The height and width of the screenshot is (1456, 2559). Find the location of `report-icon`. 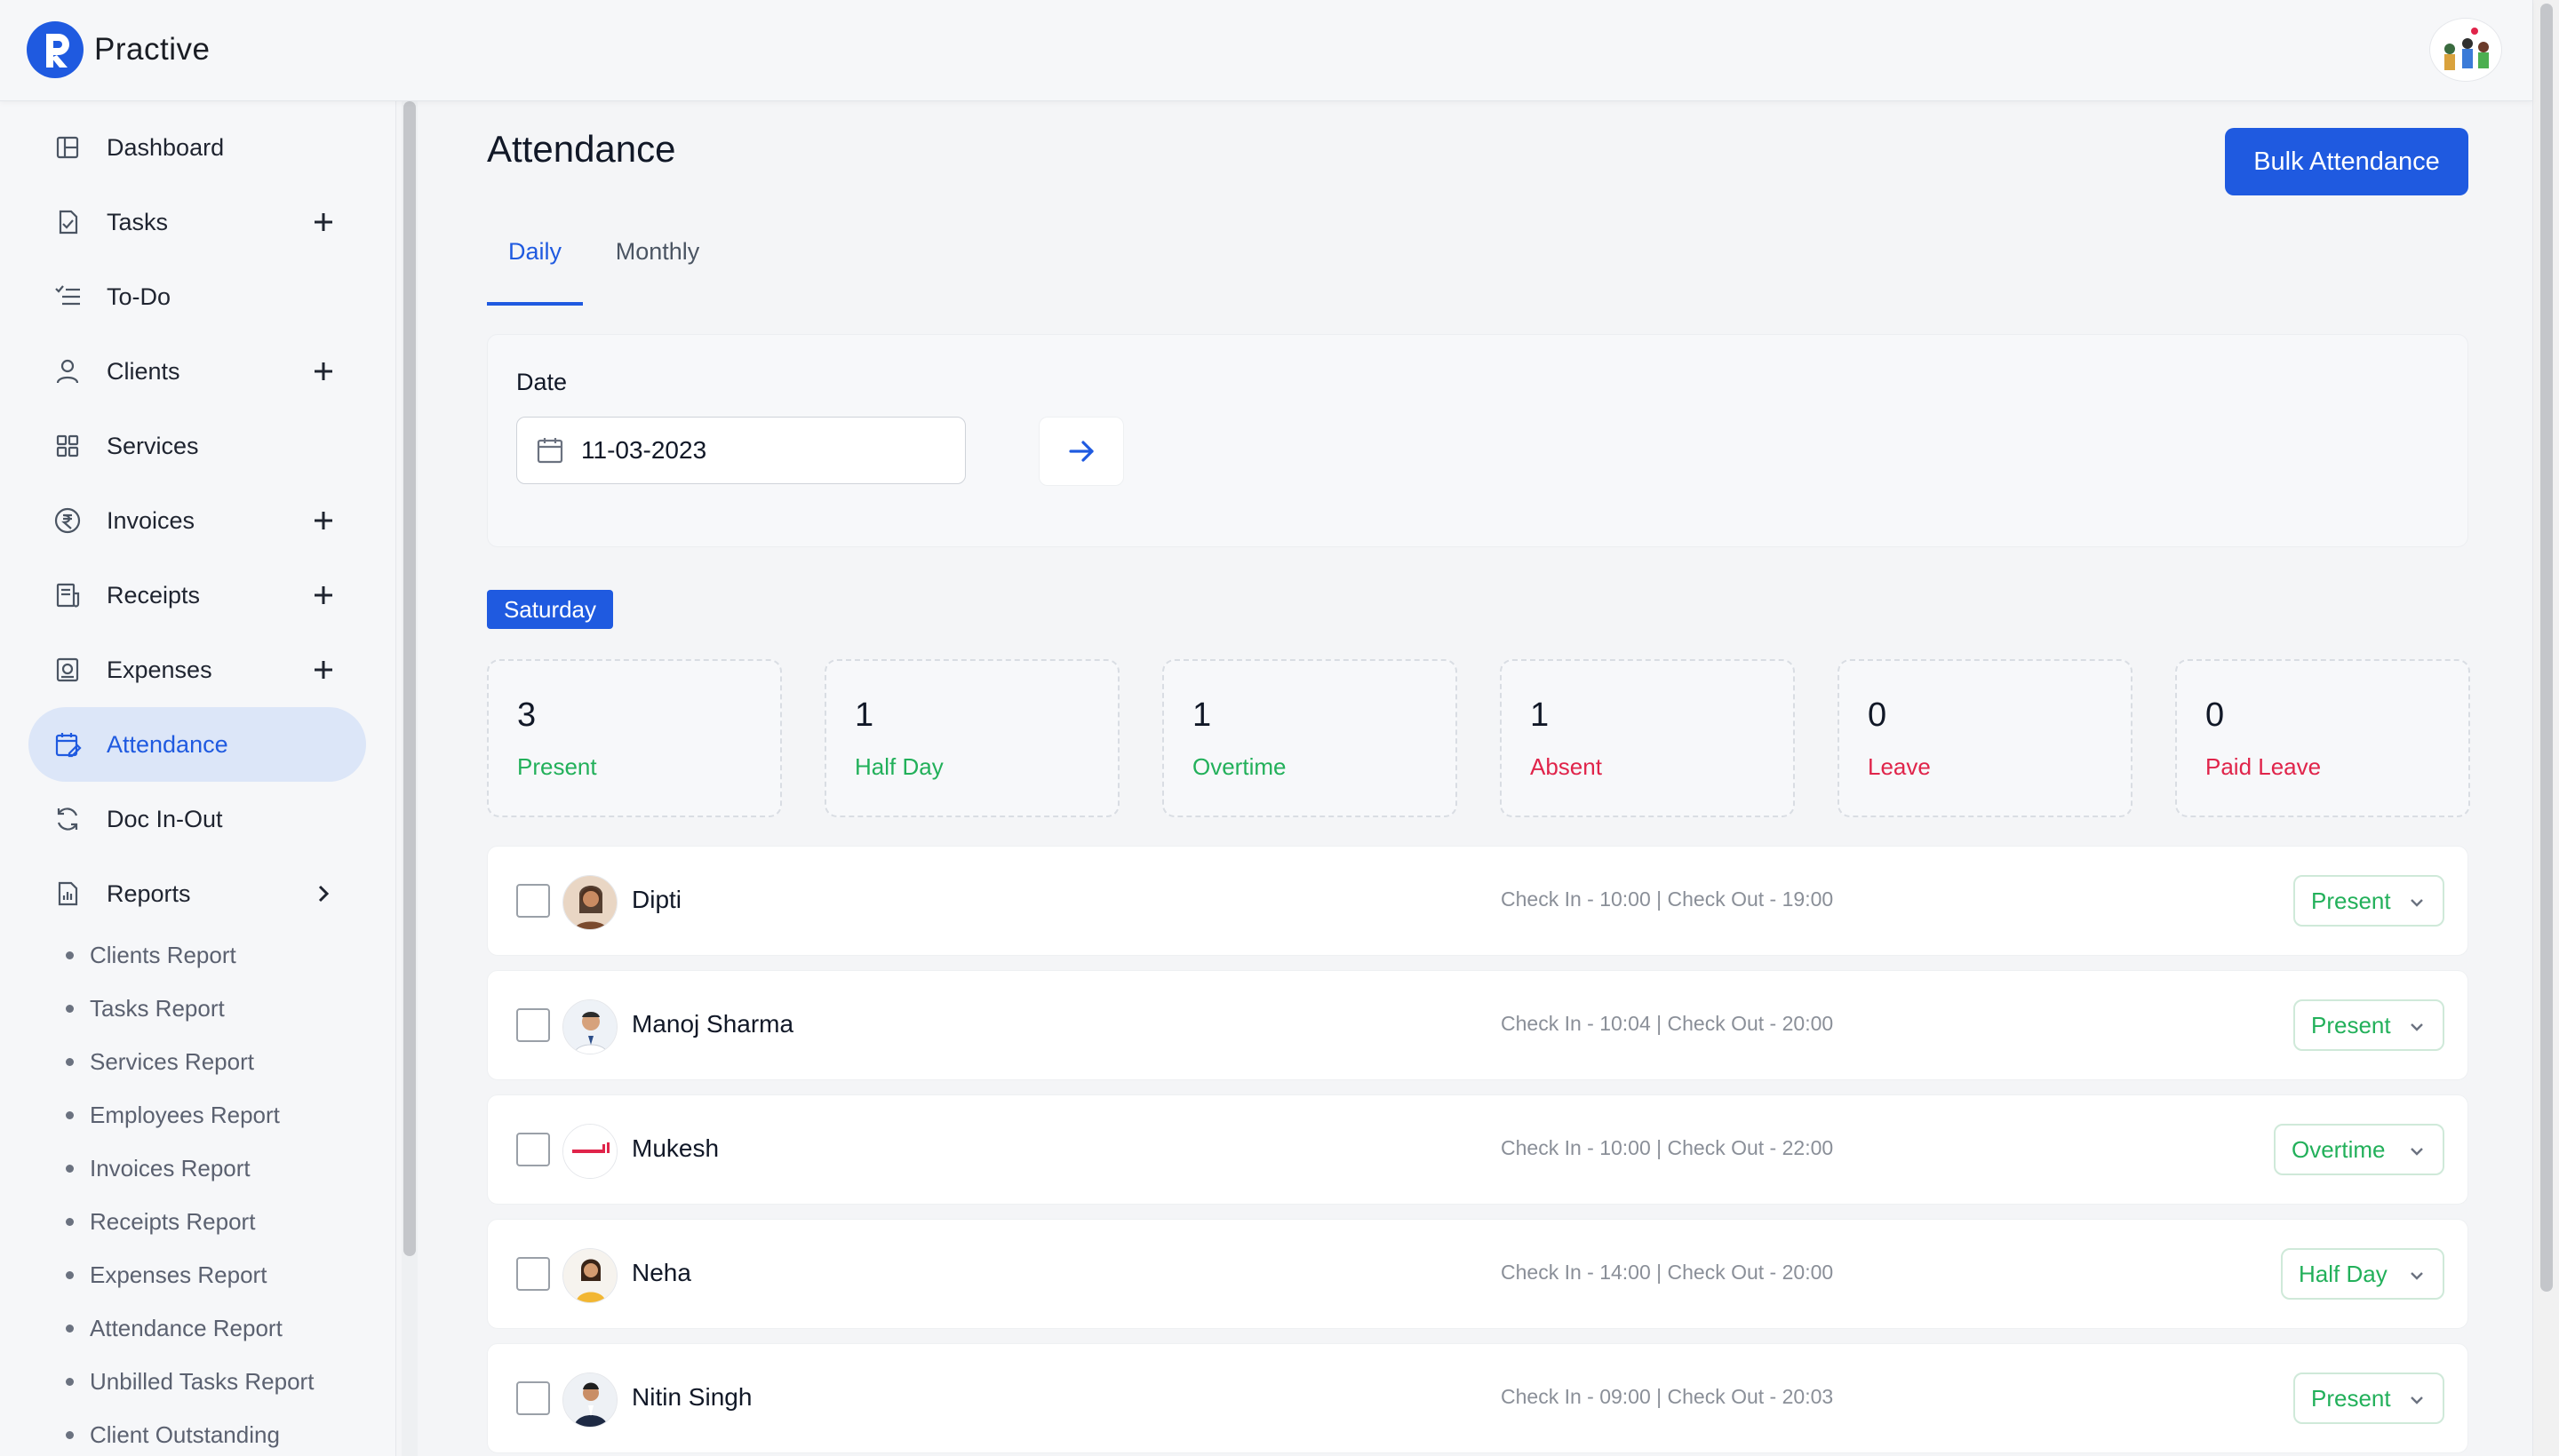

report-icon is located at coordinates (68, 893).